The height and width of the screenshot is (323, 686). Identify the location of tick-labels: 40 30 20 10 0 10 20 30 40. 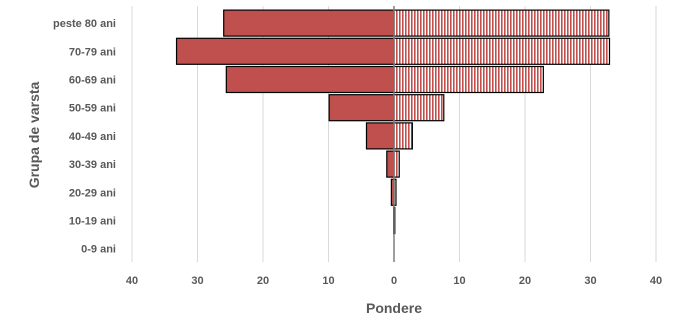
(394, 281).